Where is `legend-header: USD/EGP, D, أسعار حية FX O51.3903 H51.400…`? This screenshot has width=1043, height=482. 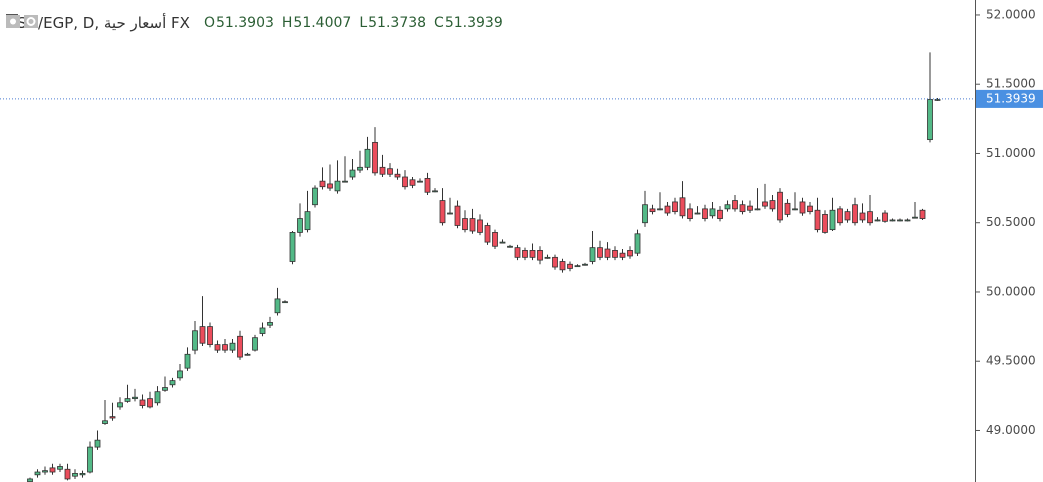
legend-header: USD/EGP, D, أسعار حية FX O51.3903 H51.400… is located at coordinates (254, 23).